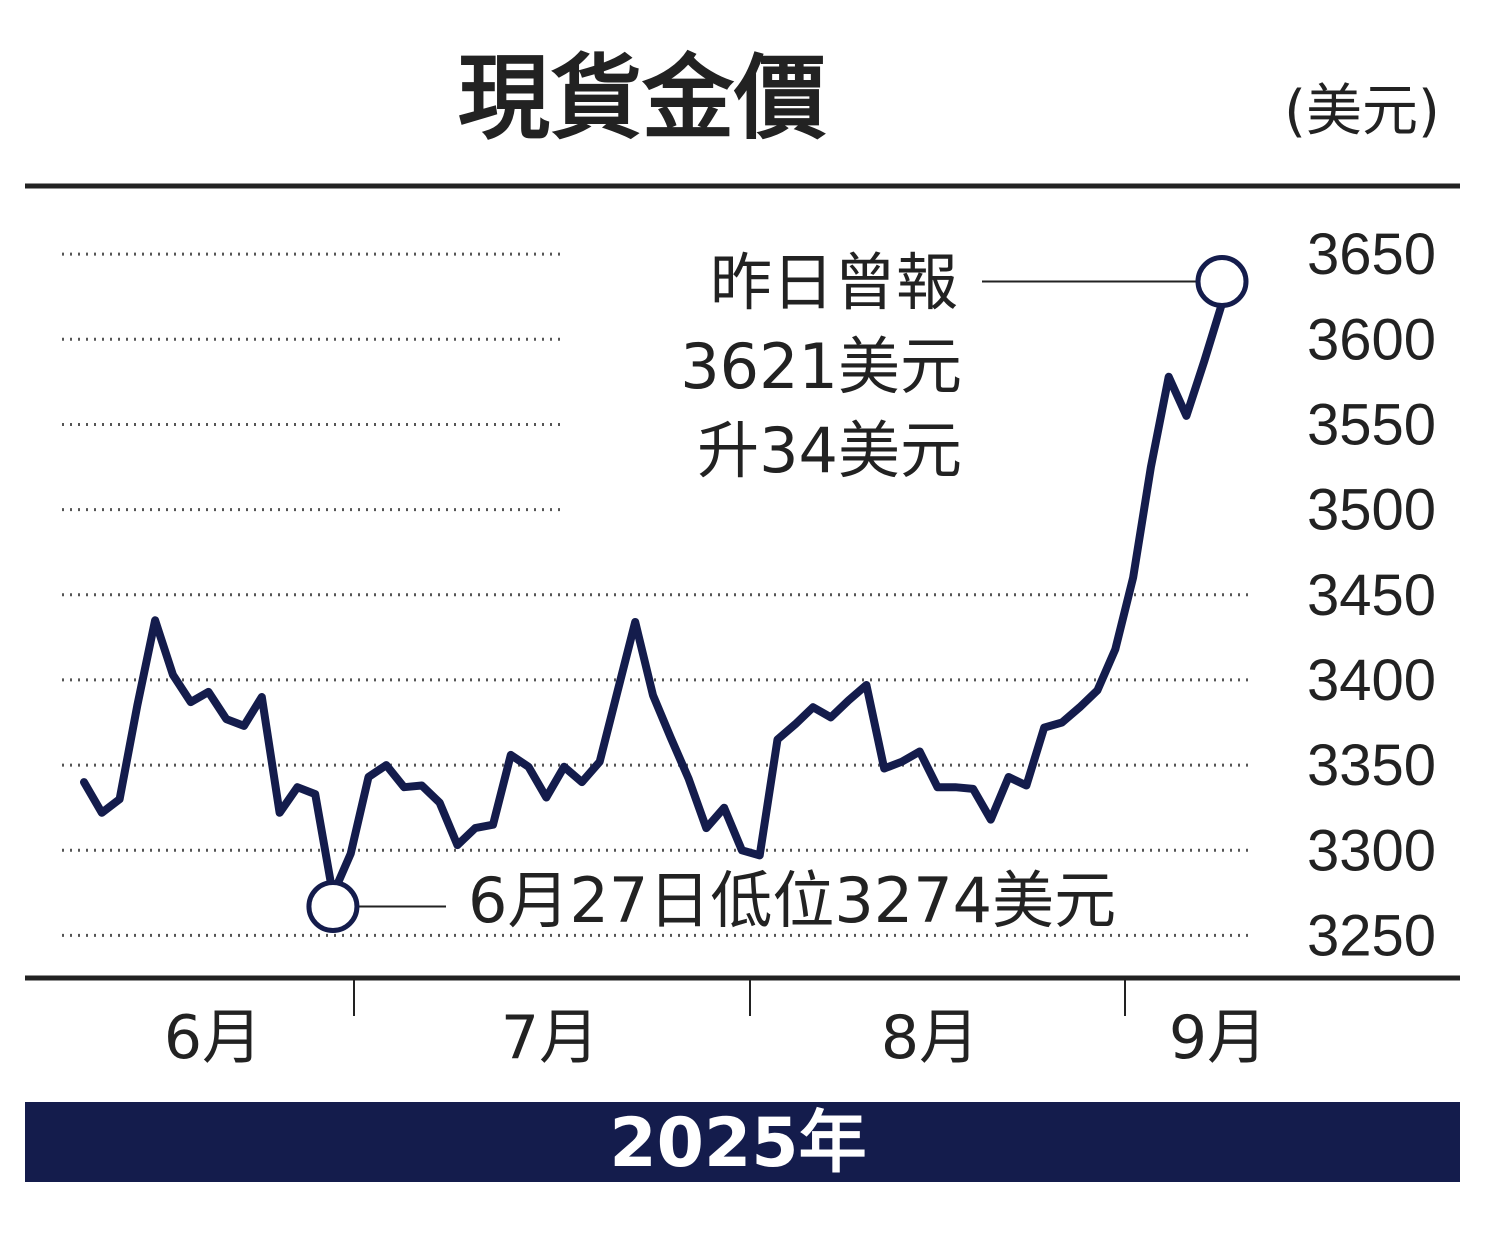  I want to click on low-annotation: 6月27日低位3274美元, so click(792, 900).